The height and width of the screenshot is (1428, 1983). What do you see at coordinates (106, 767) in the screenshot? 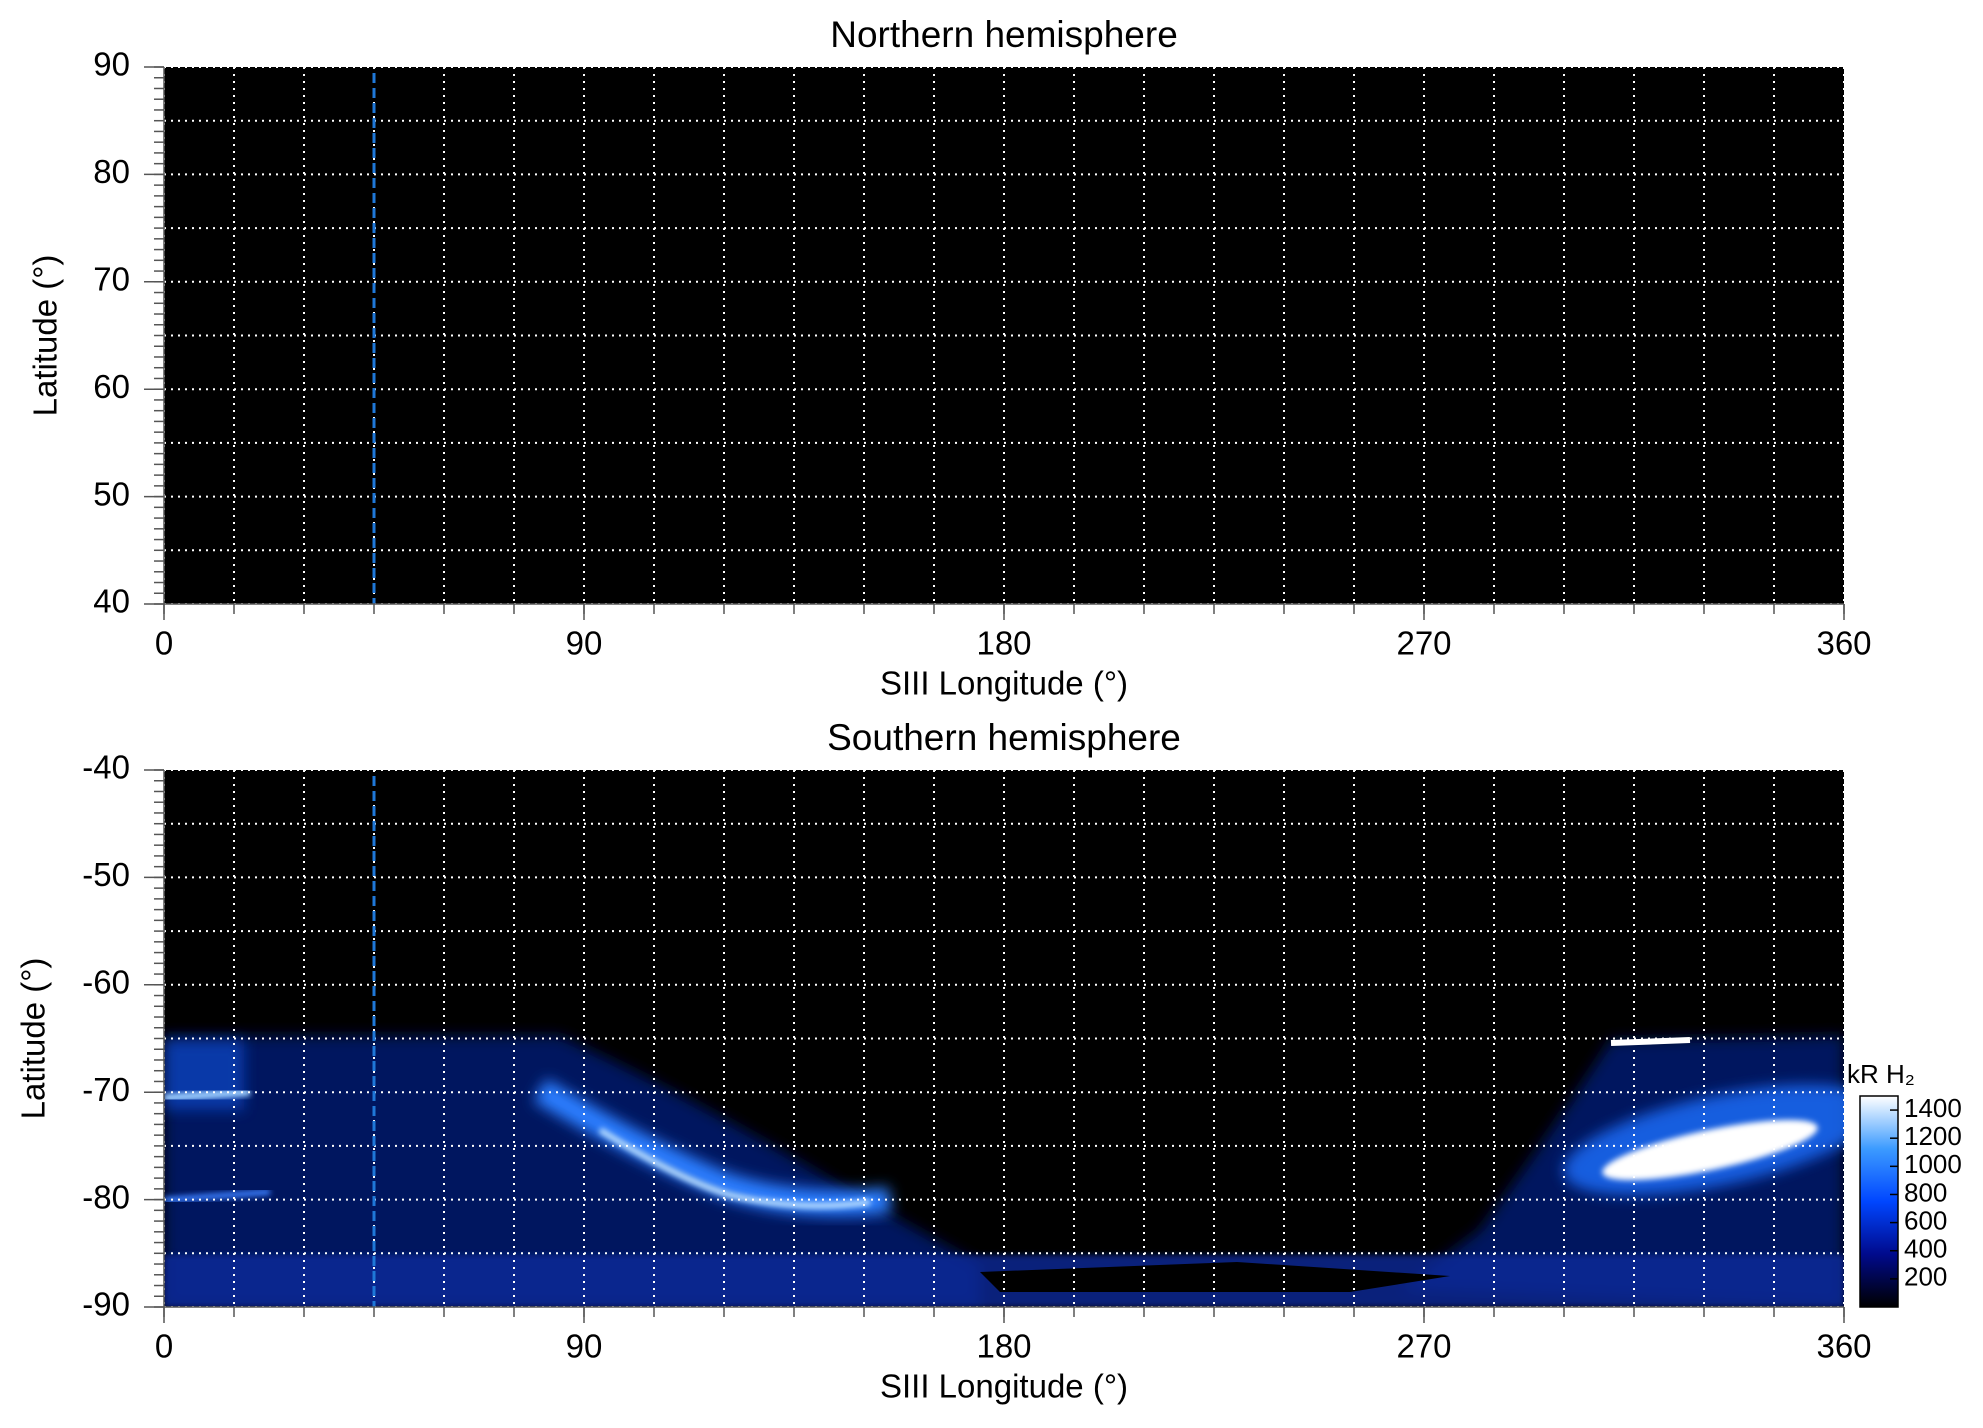
I see `y-tick-label: -40` at bounding box center [106, 767].